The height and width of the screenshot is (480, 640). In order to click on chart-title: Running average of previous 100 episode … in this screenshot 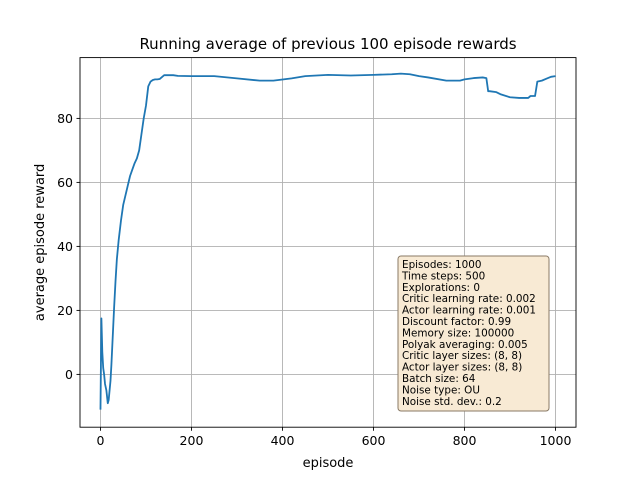, I will do `click(327, 44)`.